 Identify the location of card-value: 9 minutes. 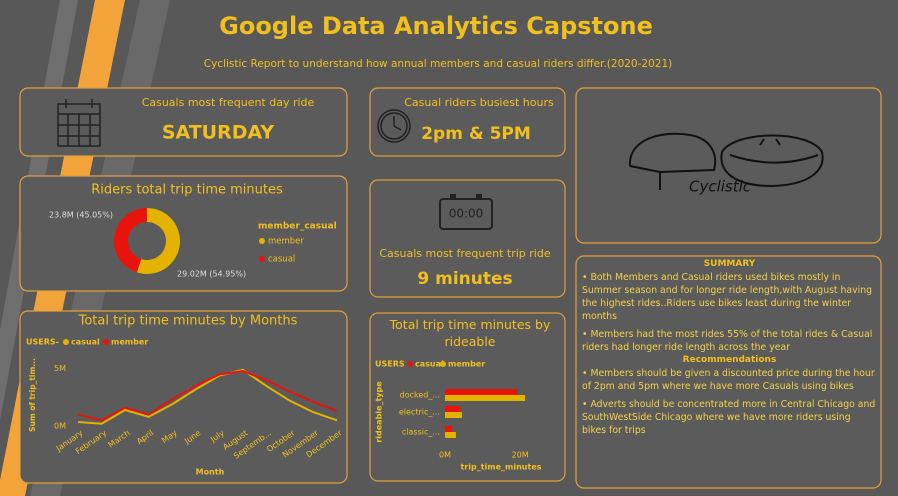
(464, 279).